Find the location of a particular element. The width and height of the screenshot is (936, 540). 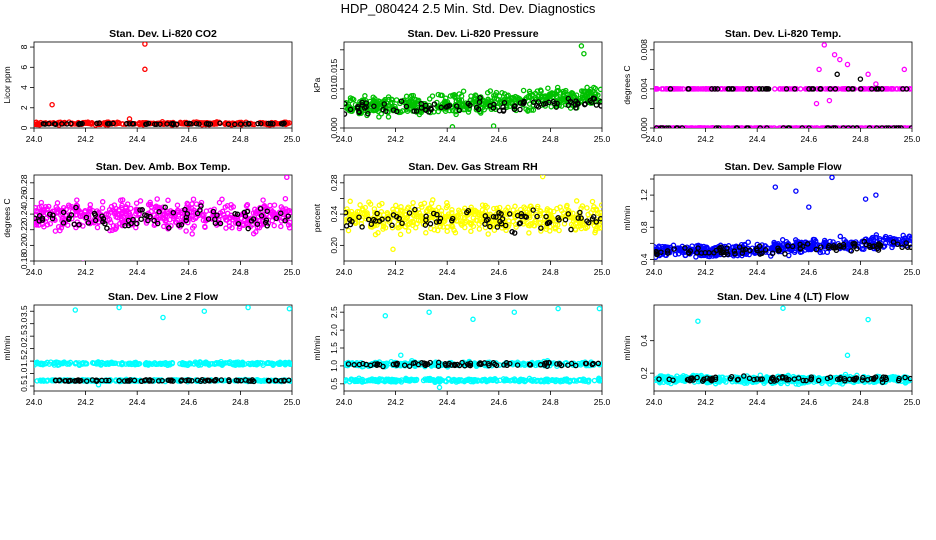

y-tick-label: 1.2 is located at coordinates (644, 195).